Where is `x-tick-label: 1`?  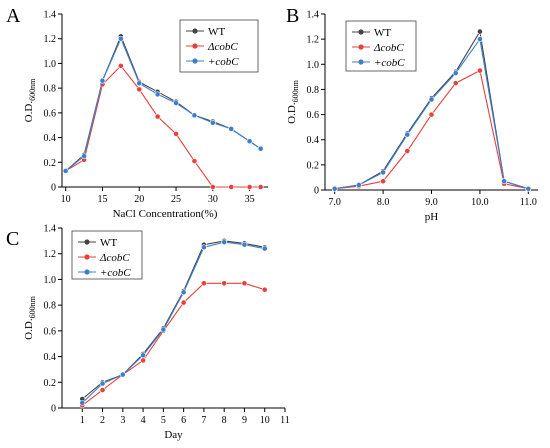
x-tick-label: 1 is located at coordinates (82, 420).